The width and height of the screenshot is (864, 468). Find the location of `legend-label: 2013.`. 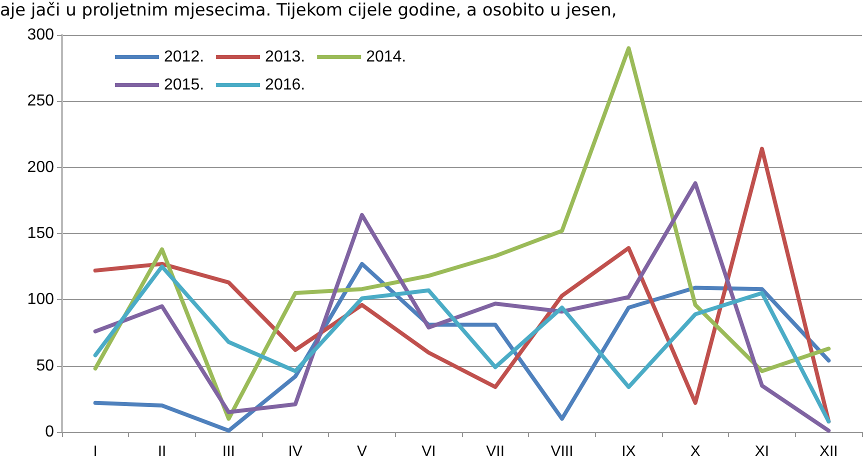

legend-label: 2013. is located at coordinates (285, 57).